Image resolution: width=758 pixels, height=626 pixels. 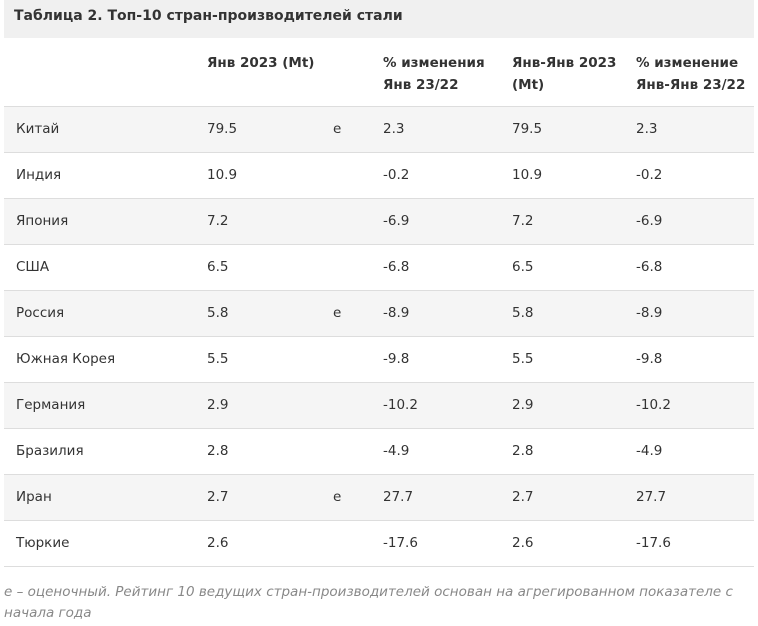 I want to click on cell-pct-change-jan: -6.8, so click(x=396, y=267).